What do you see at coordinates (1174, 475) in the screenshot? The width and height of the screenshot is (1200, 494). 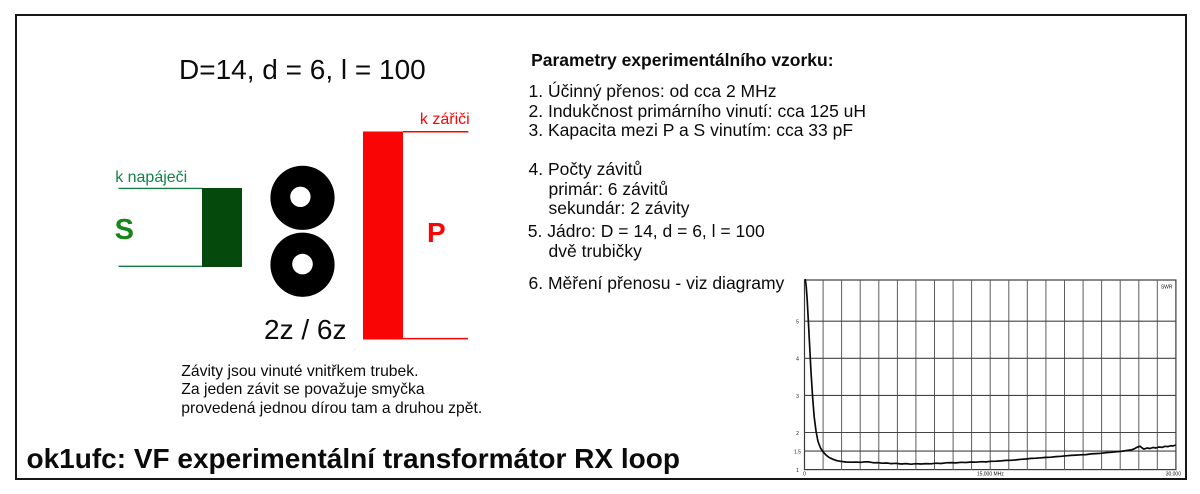 I see `svg-text: 30,000` at bounding box center [1174, 475].